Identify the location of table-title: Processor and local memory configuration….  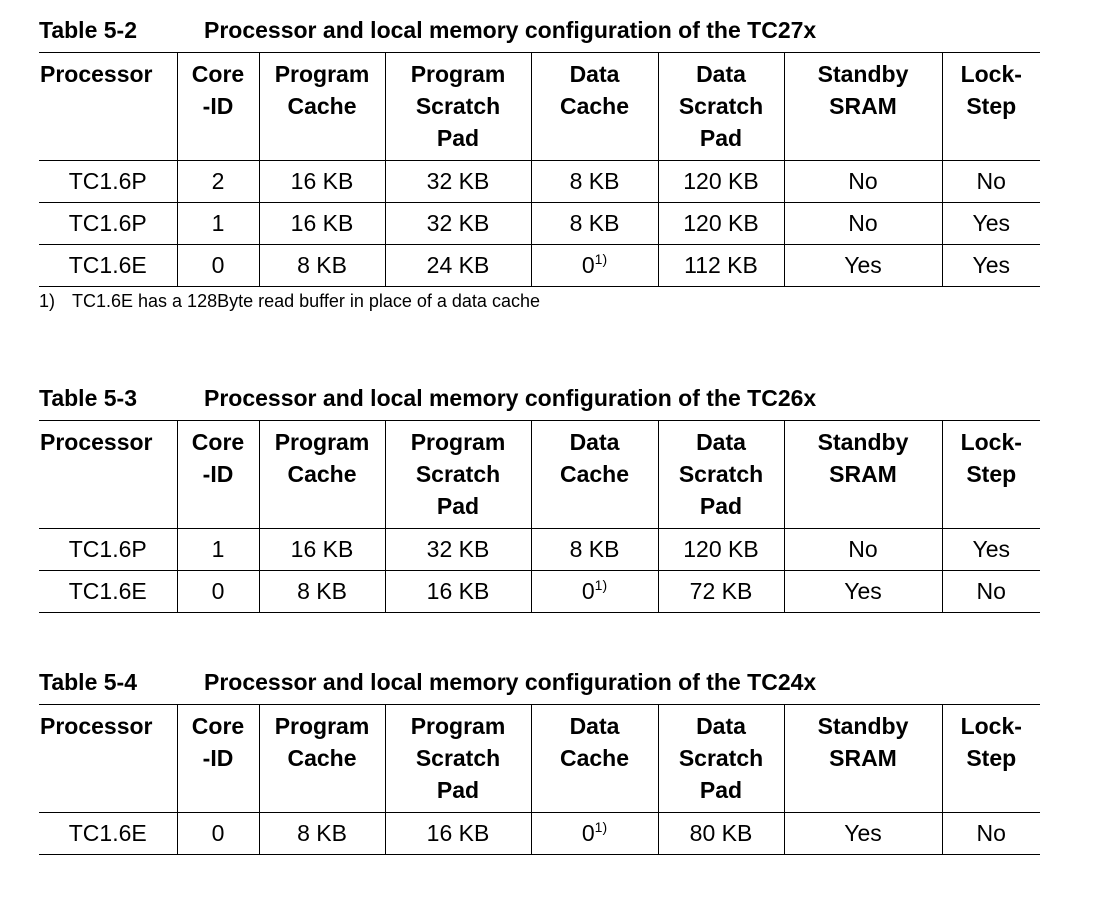
(510, 398).